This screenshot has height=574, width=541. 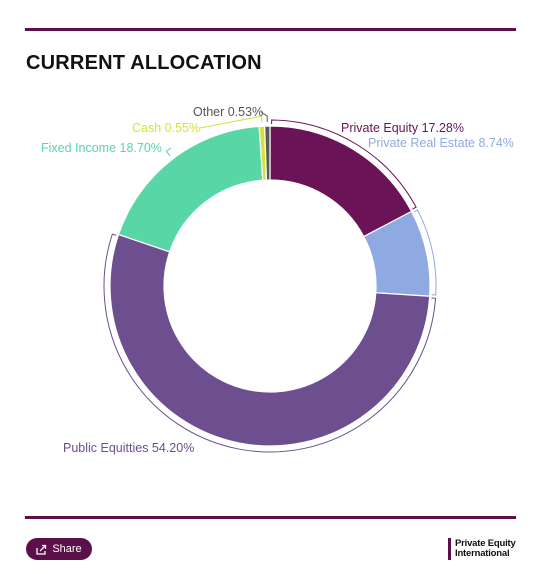 What do you see at coordinates (264, 117) in the screenshot?
I see `leader-other` at bounding box center [264, 117].